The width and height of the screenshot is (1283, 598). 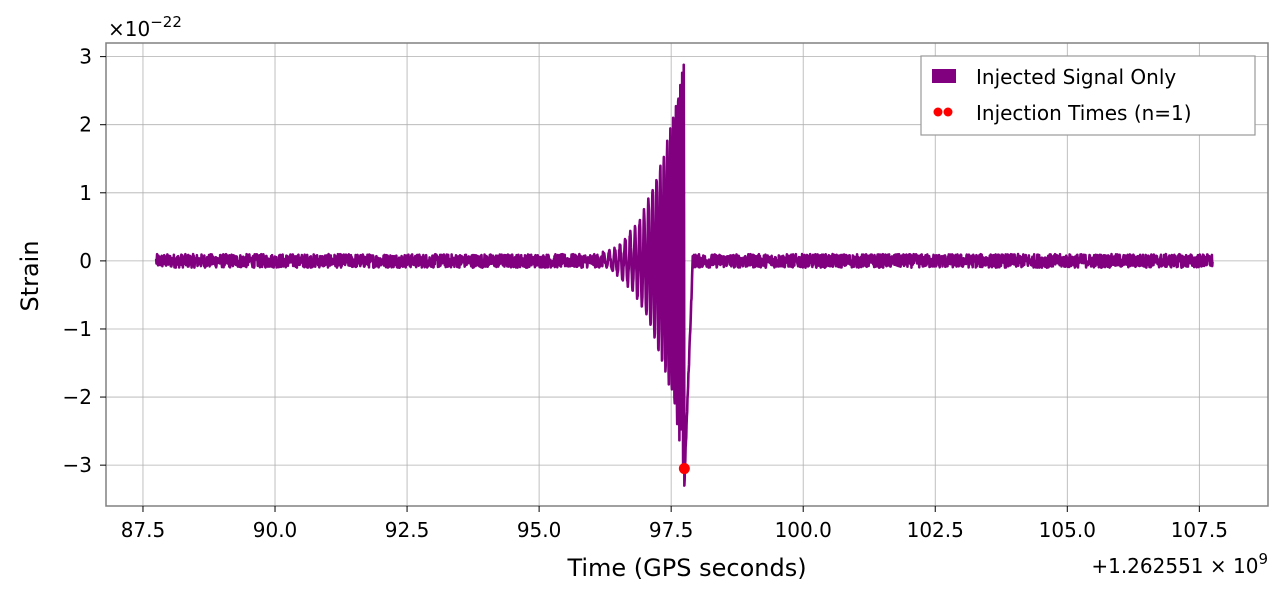 I want to click on y-scale-multiplier: ×10⁻²², so click(x=145, y=27).